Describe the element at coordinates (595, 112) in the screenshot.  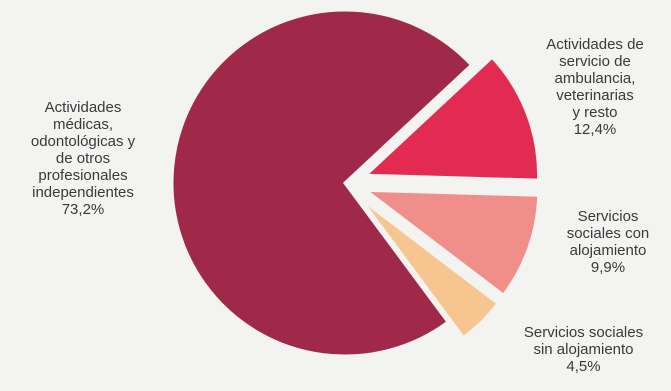
I see `label-line: y resto` at that location.